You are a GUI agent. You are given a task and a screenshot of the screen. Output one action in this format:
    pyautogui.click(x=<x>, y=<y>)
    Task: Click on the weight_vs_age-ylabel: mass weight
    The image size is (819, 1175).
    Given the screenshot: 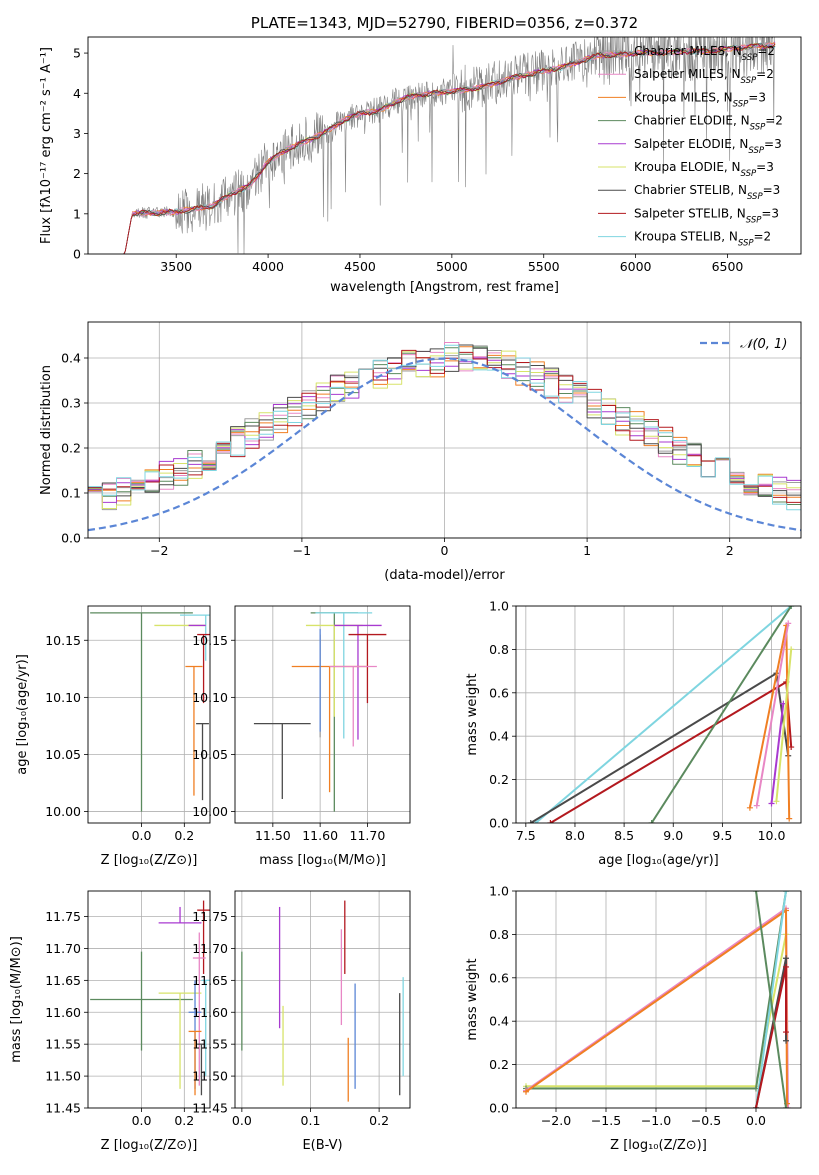 What is the action you would take?
    pyautogui.click(x=472, y=714)
    